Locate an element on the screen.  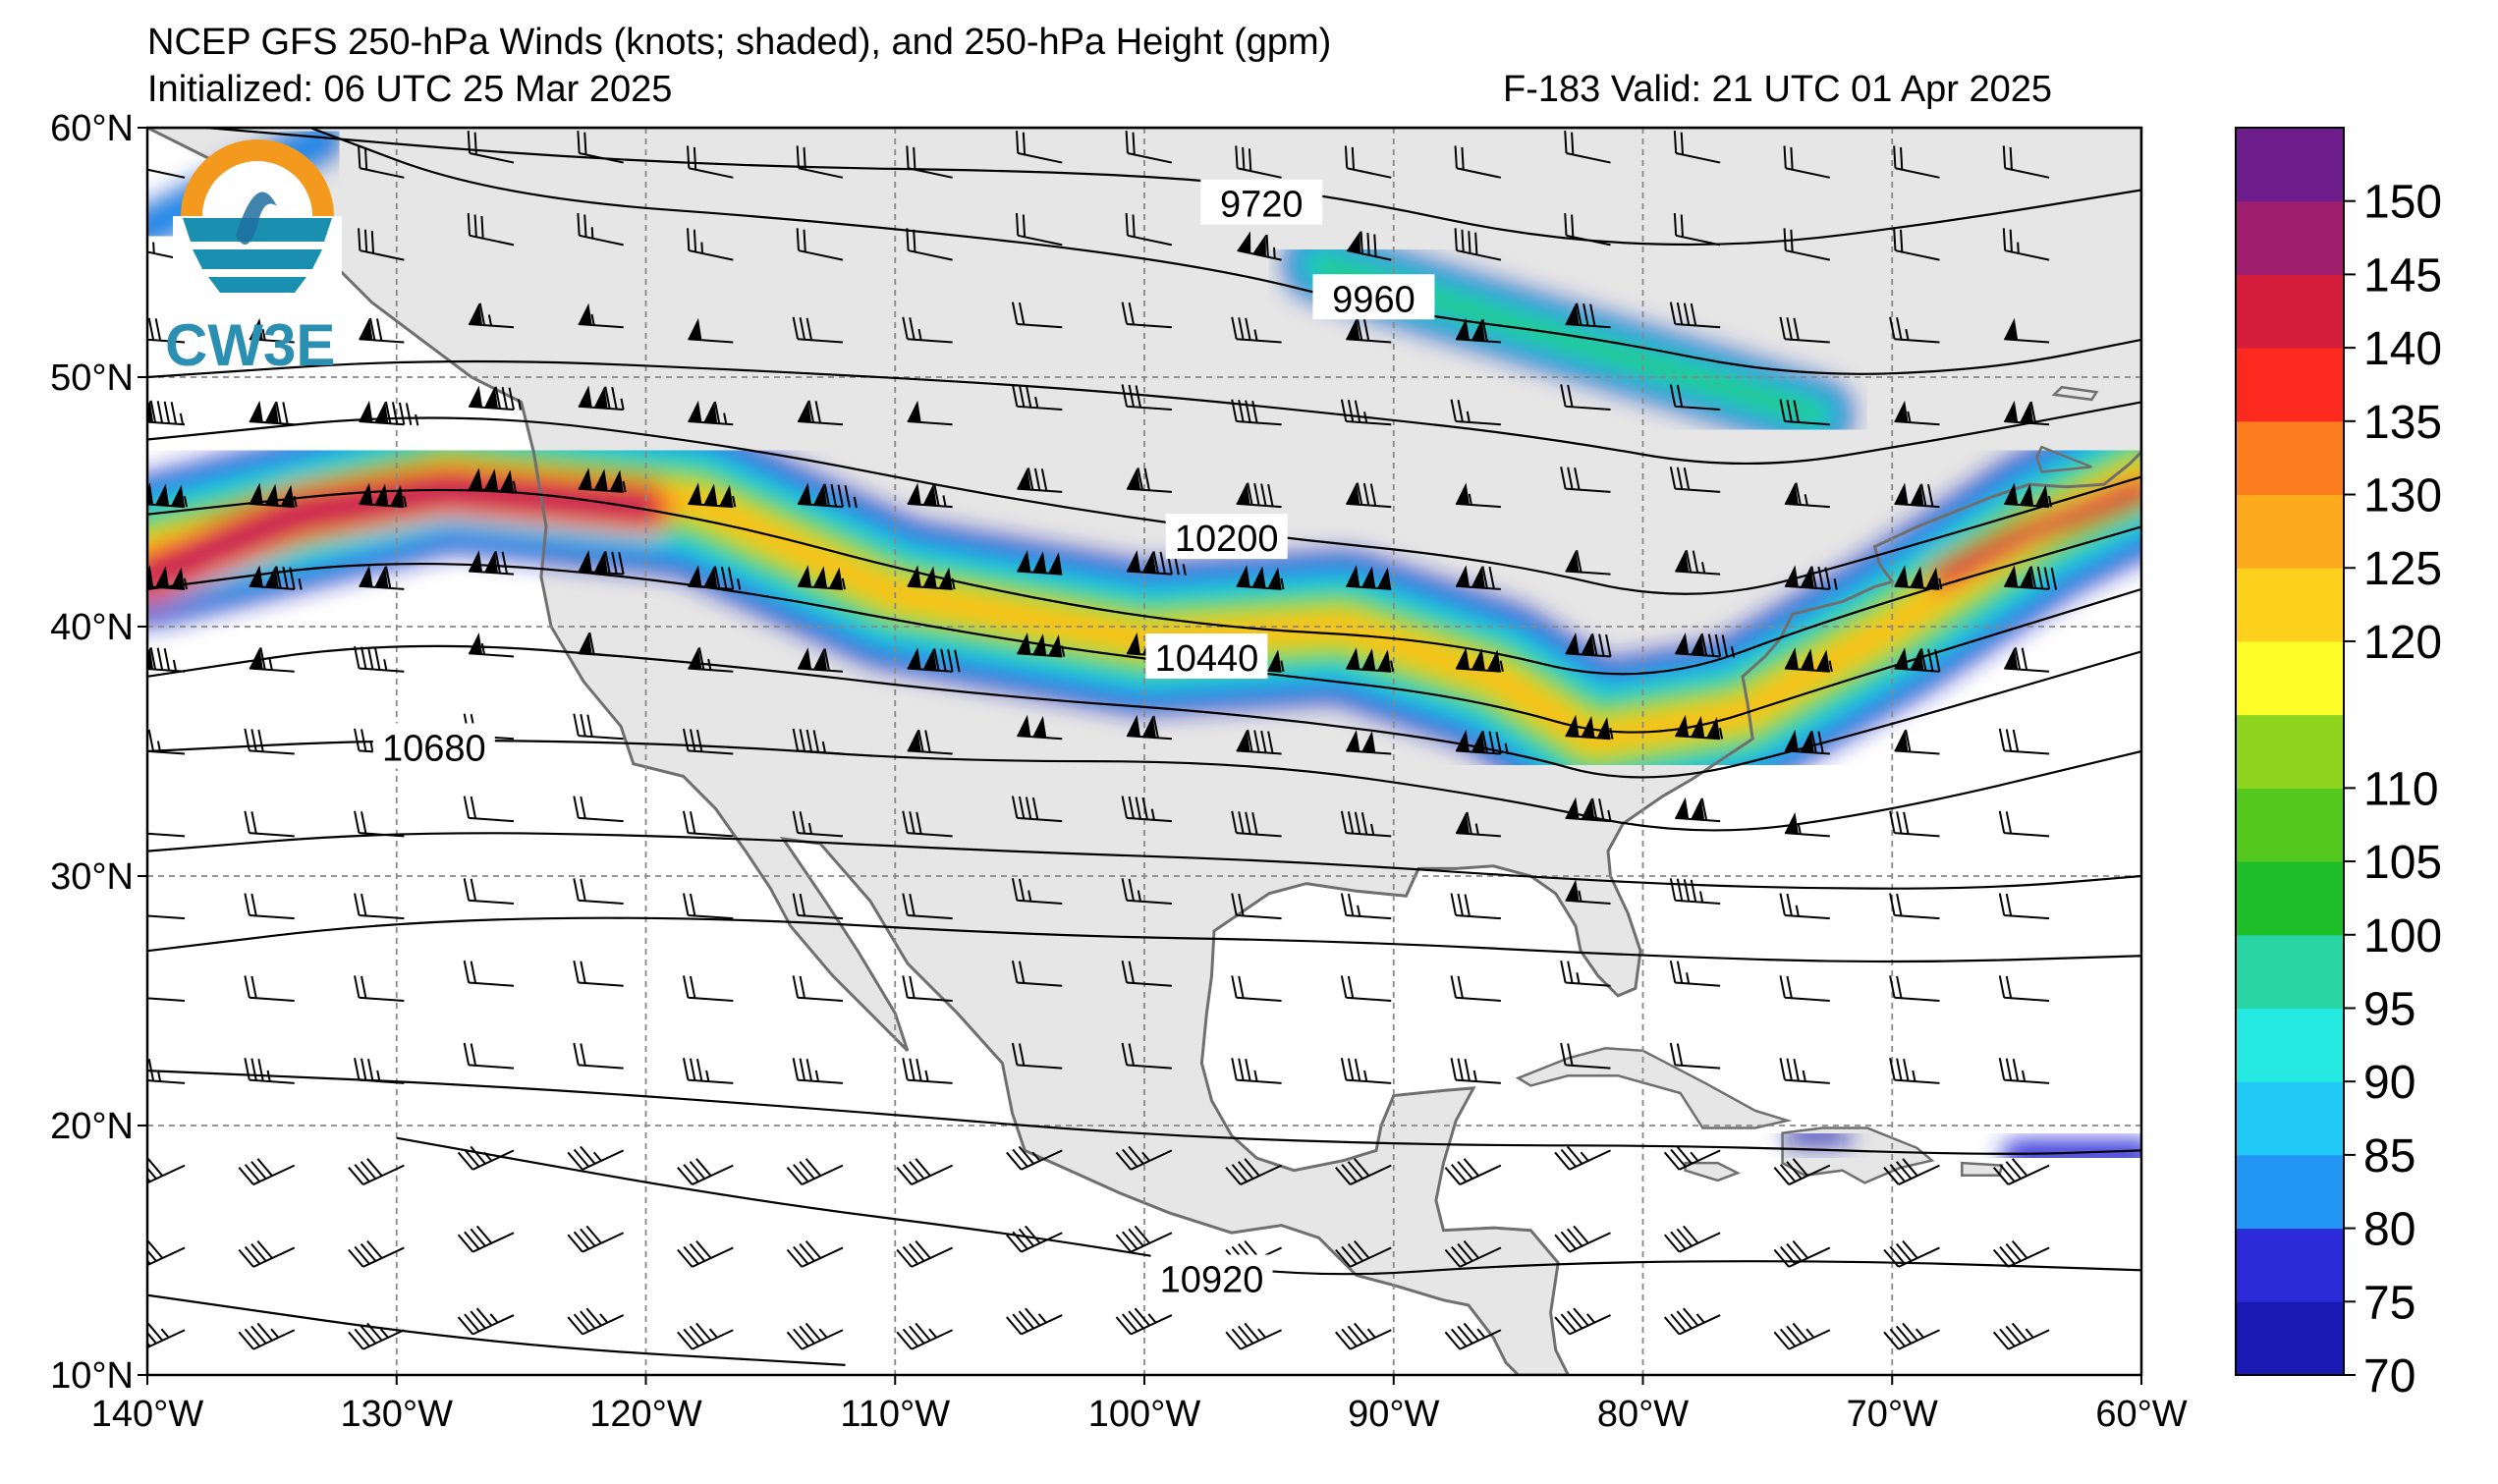
colorbar-label: 100 is located at coordinates (2402, 936).